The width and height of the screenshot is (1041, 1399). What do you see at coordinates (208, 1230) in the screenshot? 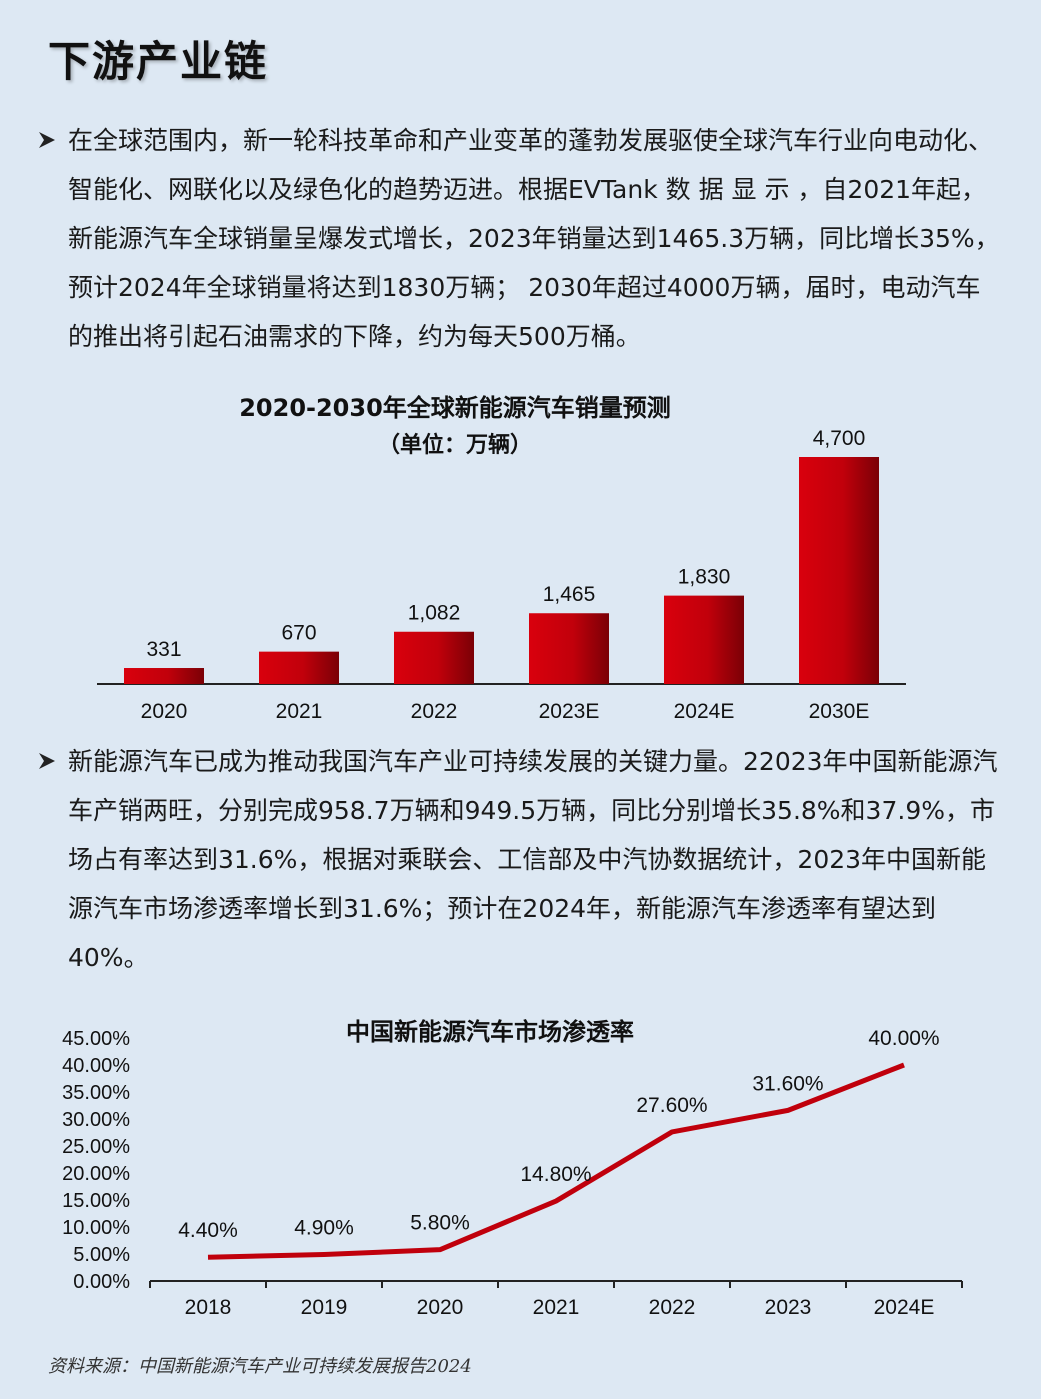
I see `line-value-label: 4.40%` at bounding box center [208, 1230].